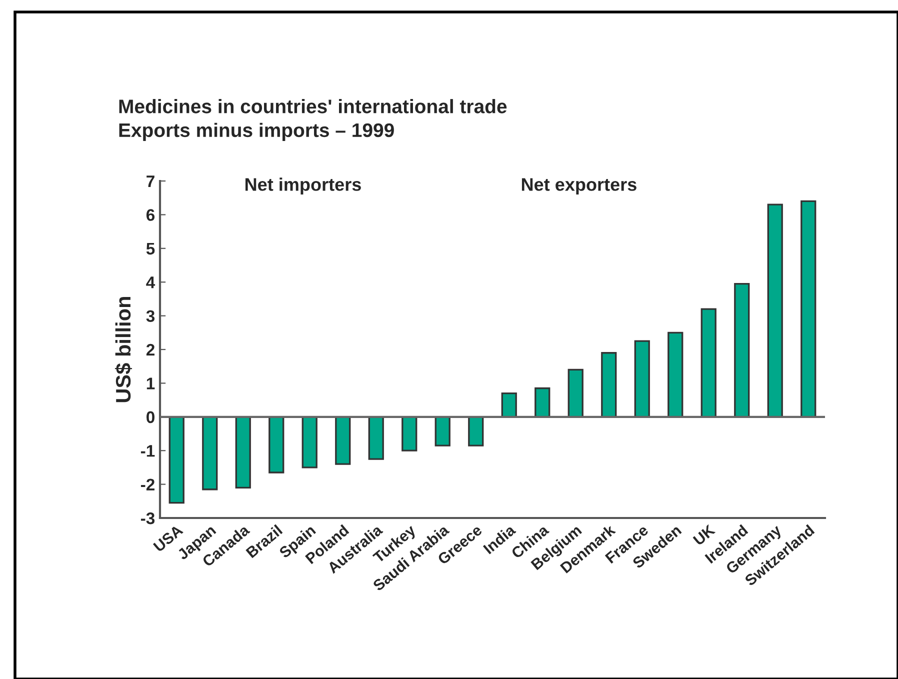 This screenshot has width=898, height=679. What do you see at coordinates (147, 451) in the screenshot?
I see `y-tick-label: -1` at bounding box center [147, 451].